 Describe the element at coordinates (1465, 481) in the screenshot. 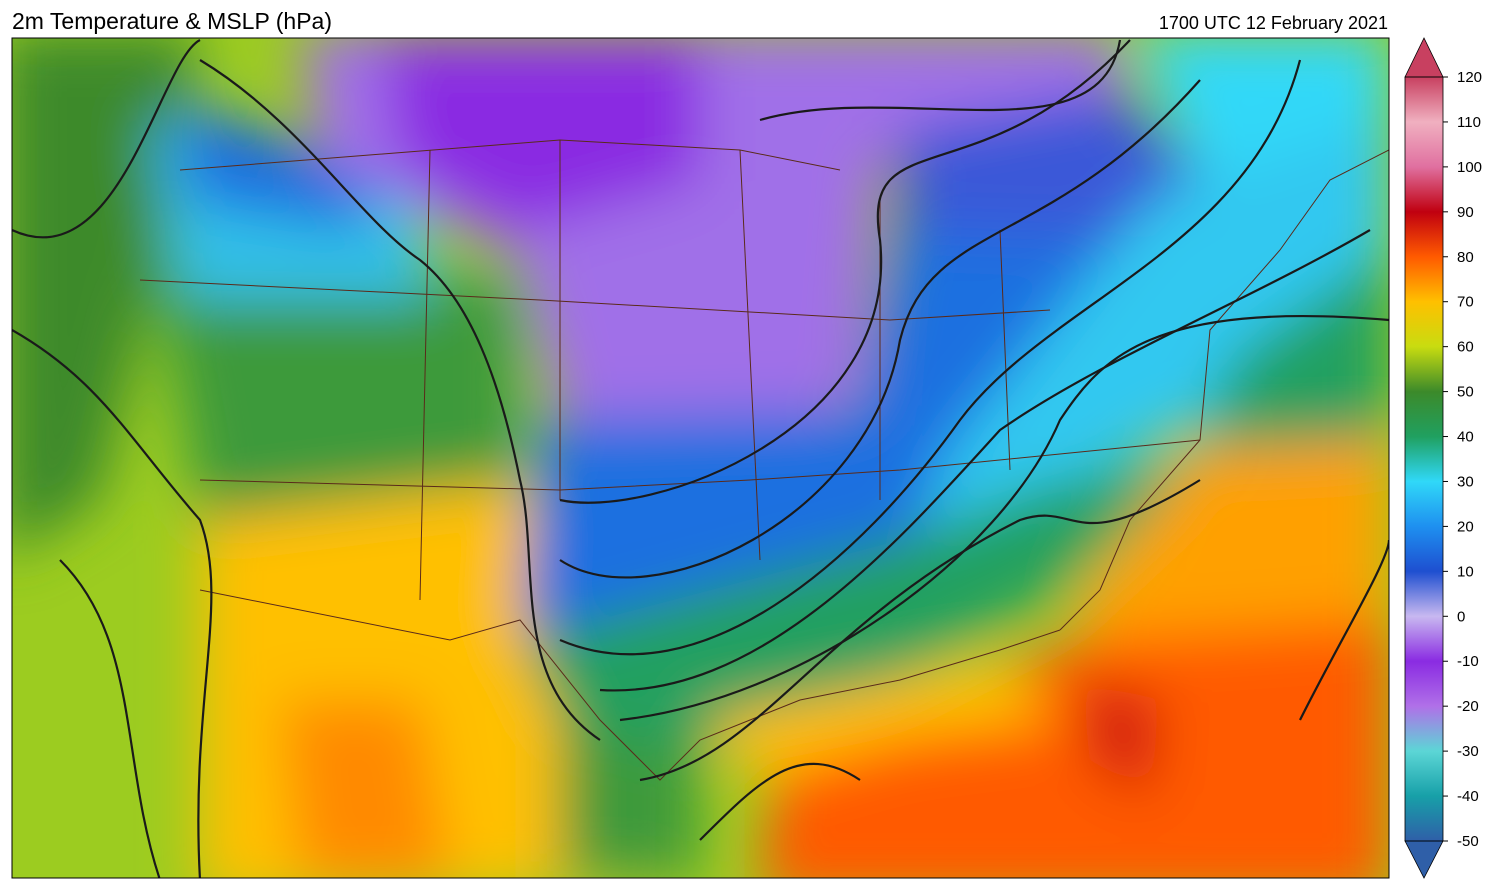

I see `colorbar-tick-label: 30` at that location.